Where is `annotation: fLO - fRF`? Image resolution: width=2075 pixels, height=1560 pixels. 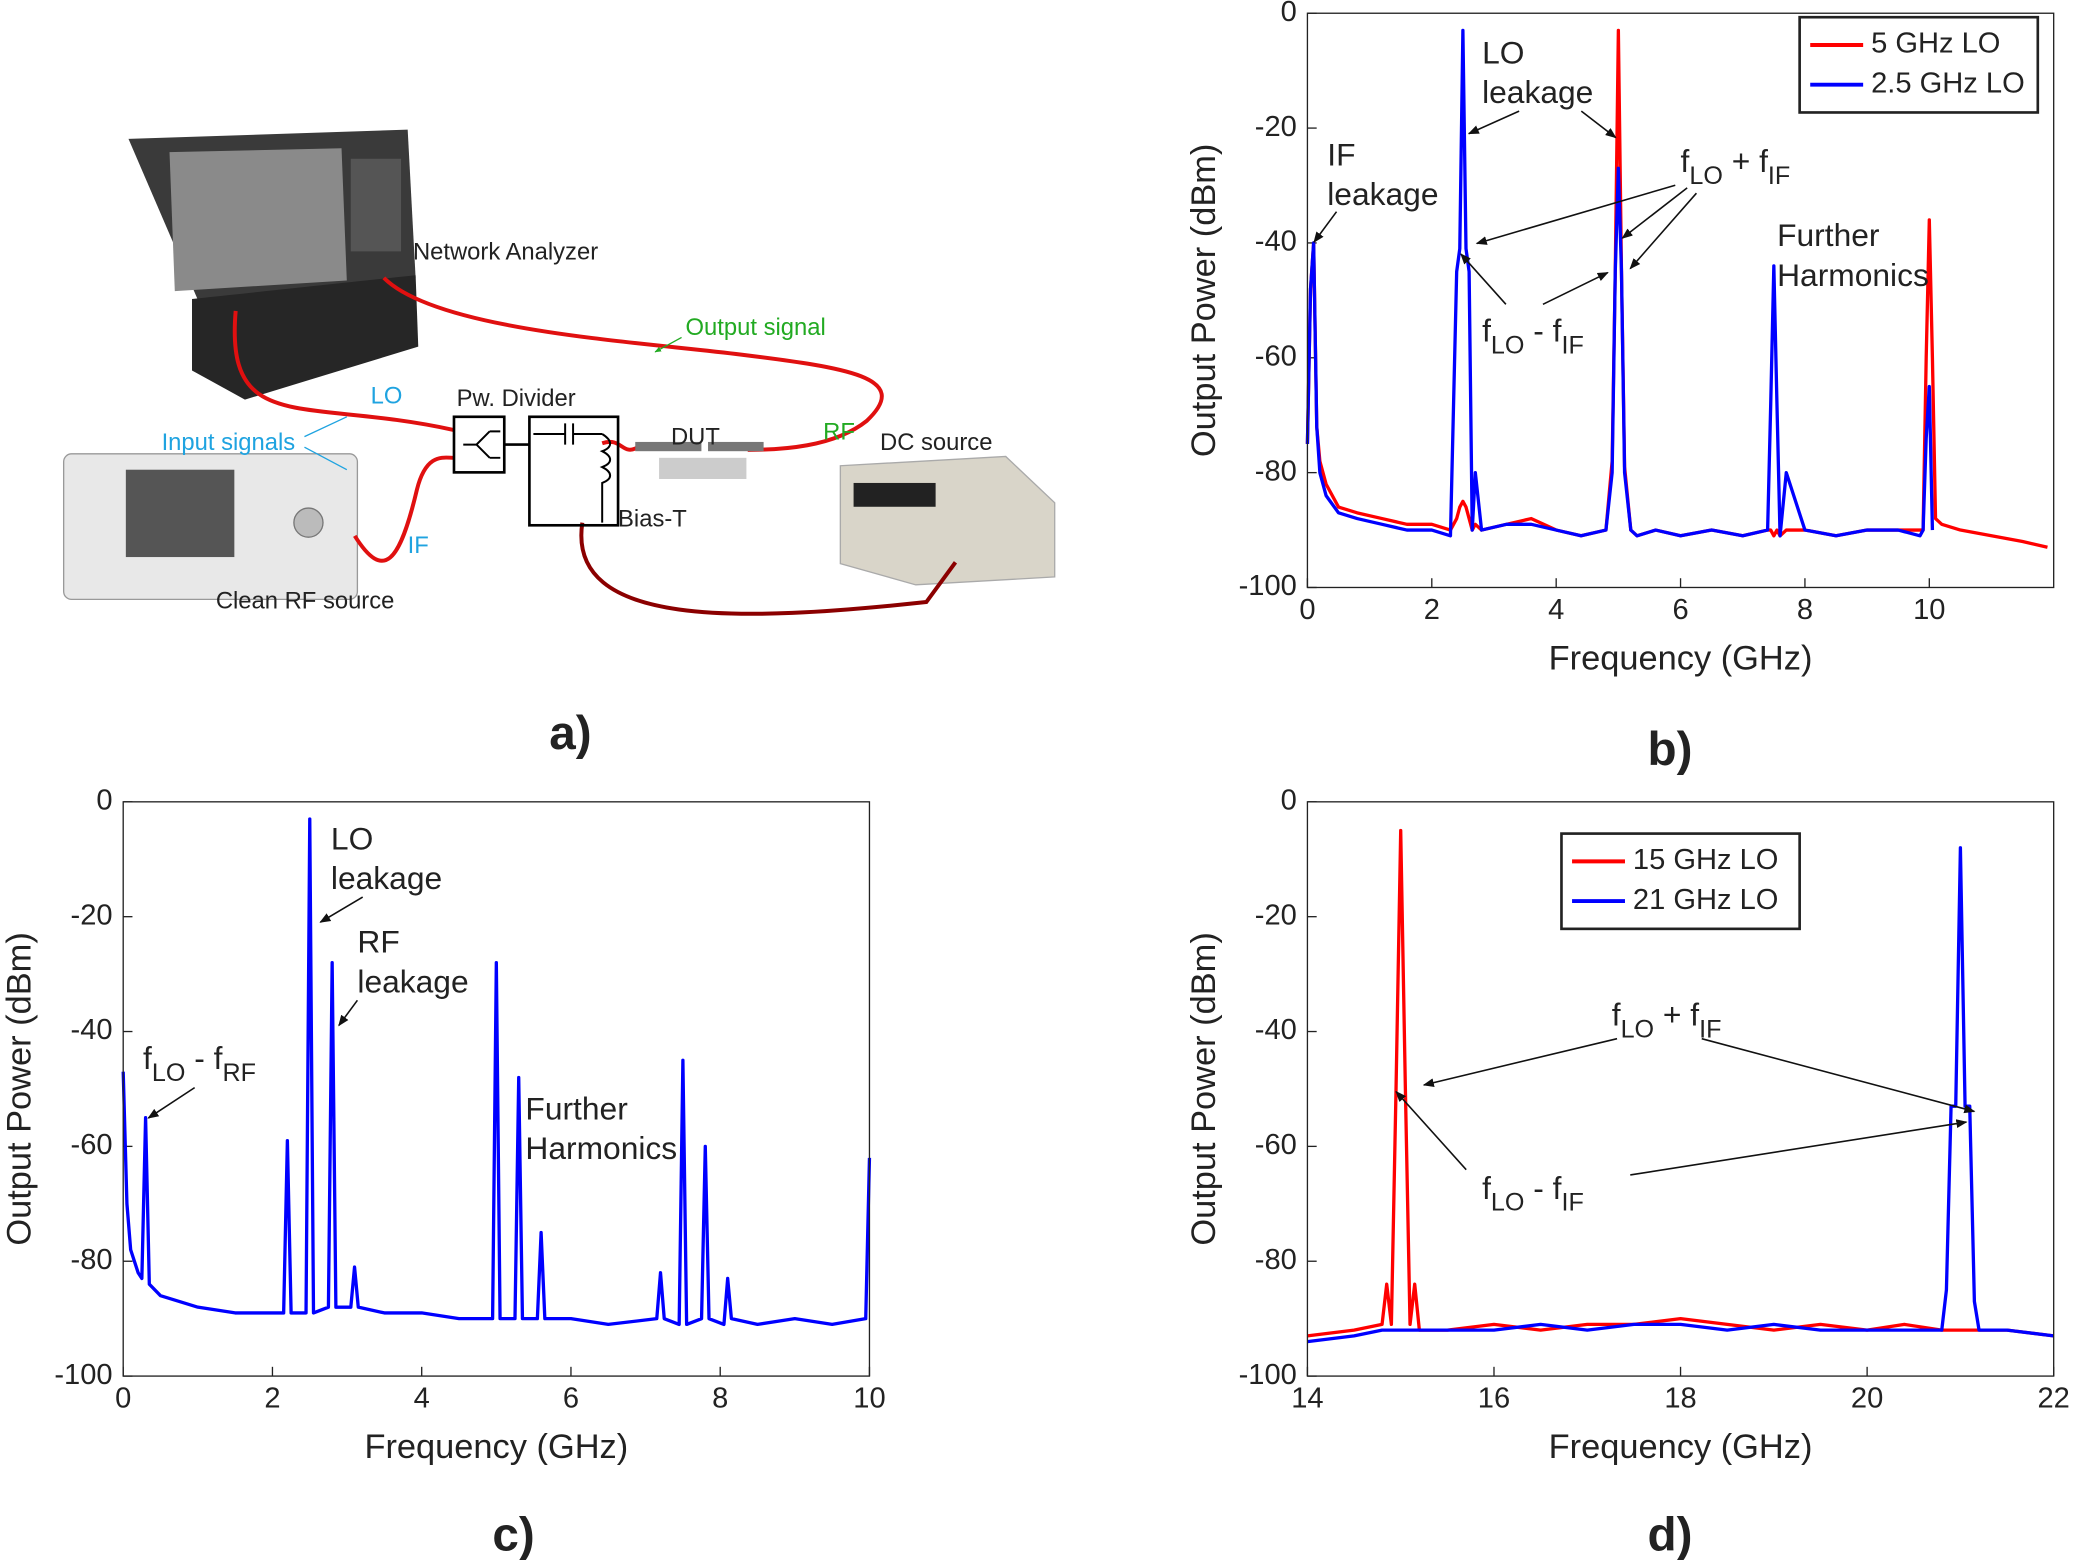
annotation: fLO - fRF is located at coordinates (199, 1063).